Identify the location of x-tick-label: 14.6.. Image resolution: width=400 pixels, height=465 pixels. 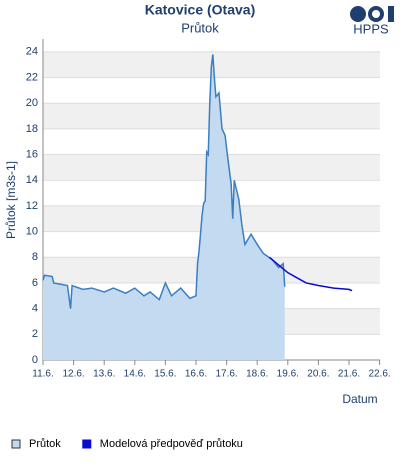
(135, 374).